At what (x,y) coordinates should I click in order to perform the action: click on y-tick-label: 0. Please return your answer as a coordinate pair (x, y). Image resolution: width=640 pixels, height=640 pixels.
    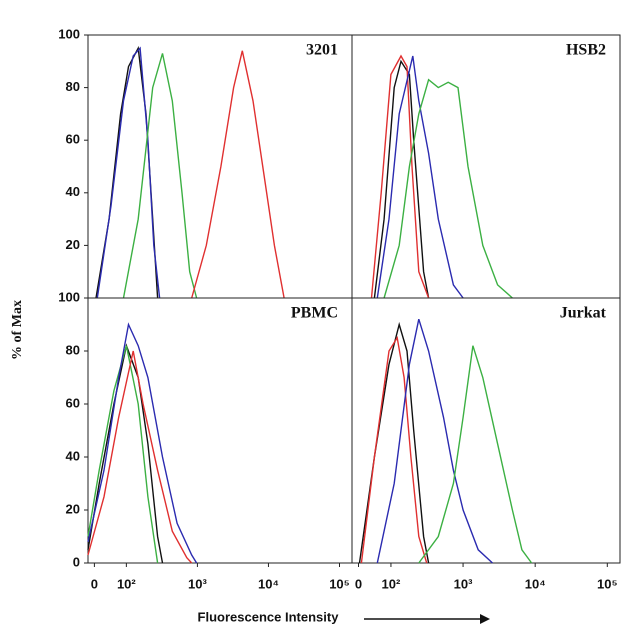
    Looking at the image, I should click on (76, 561).